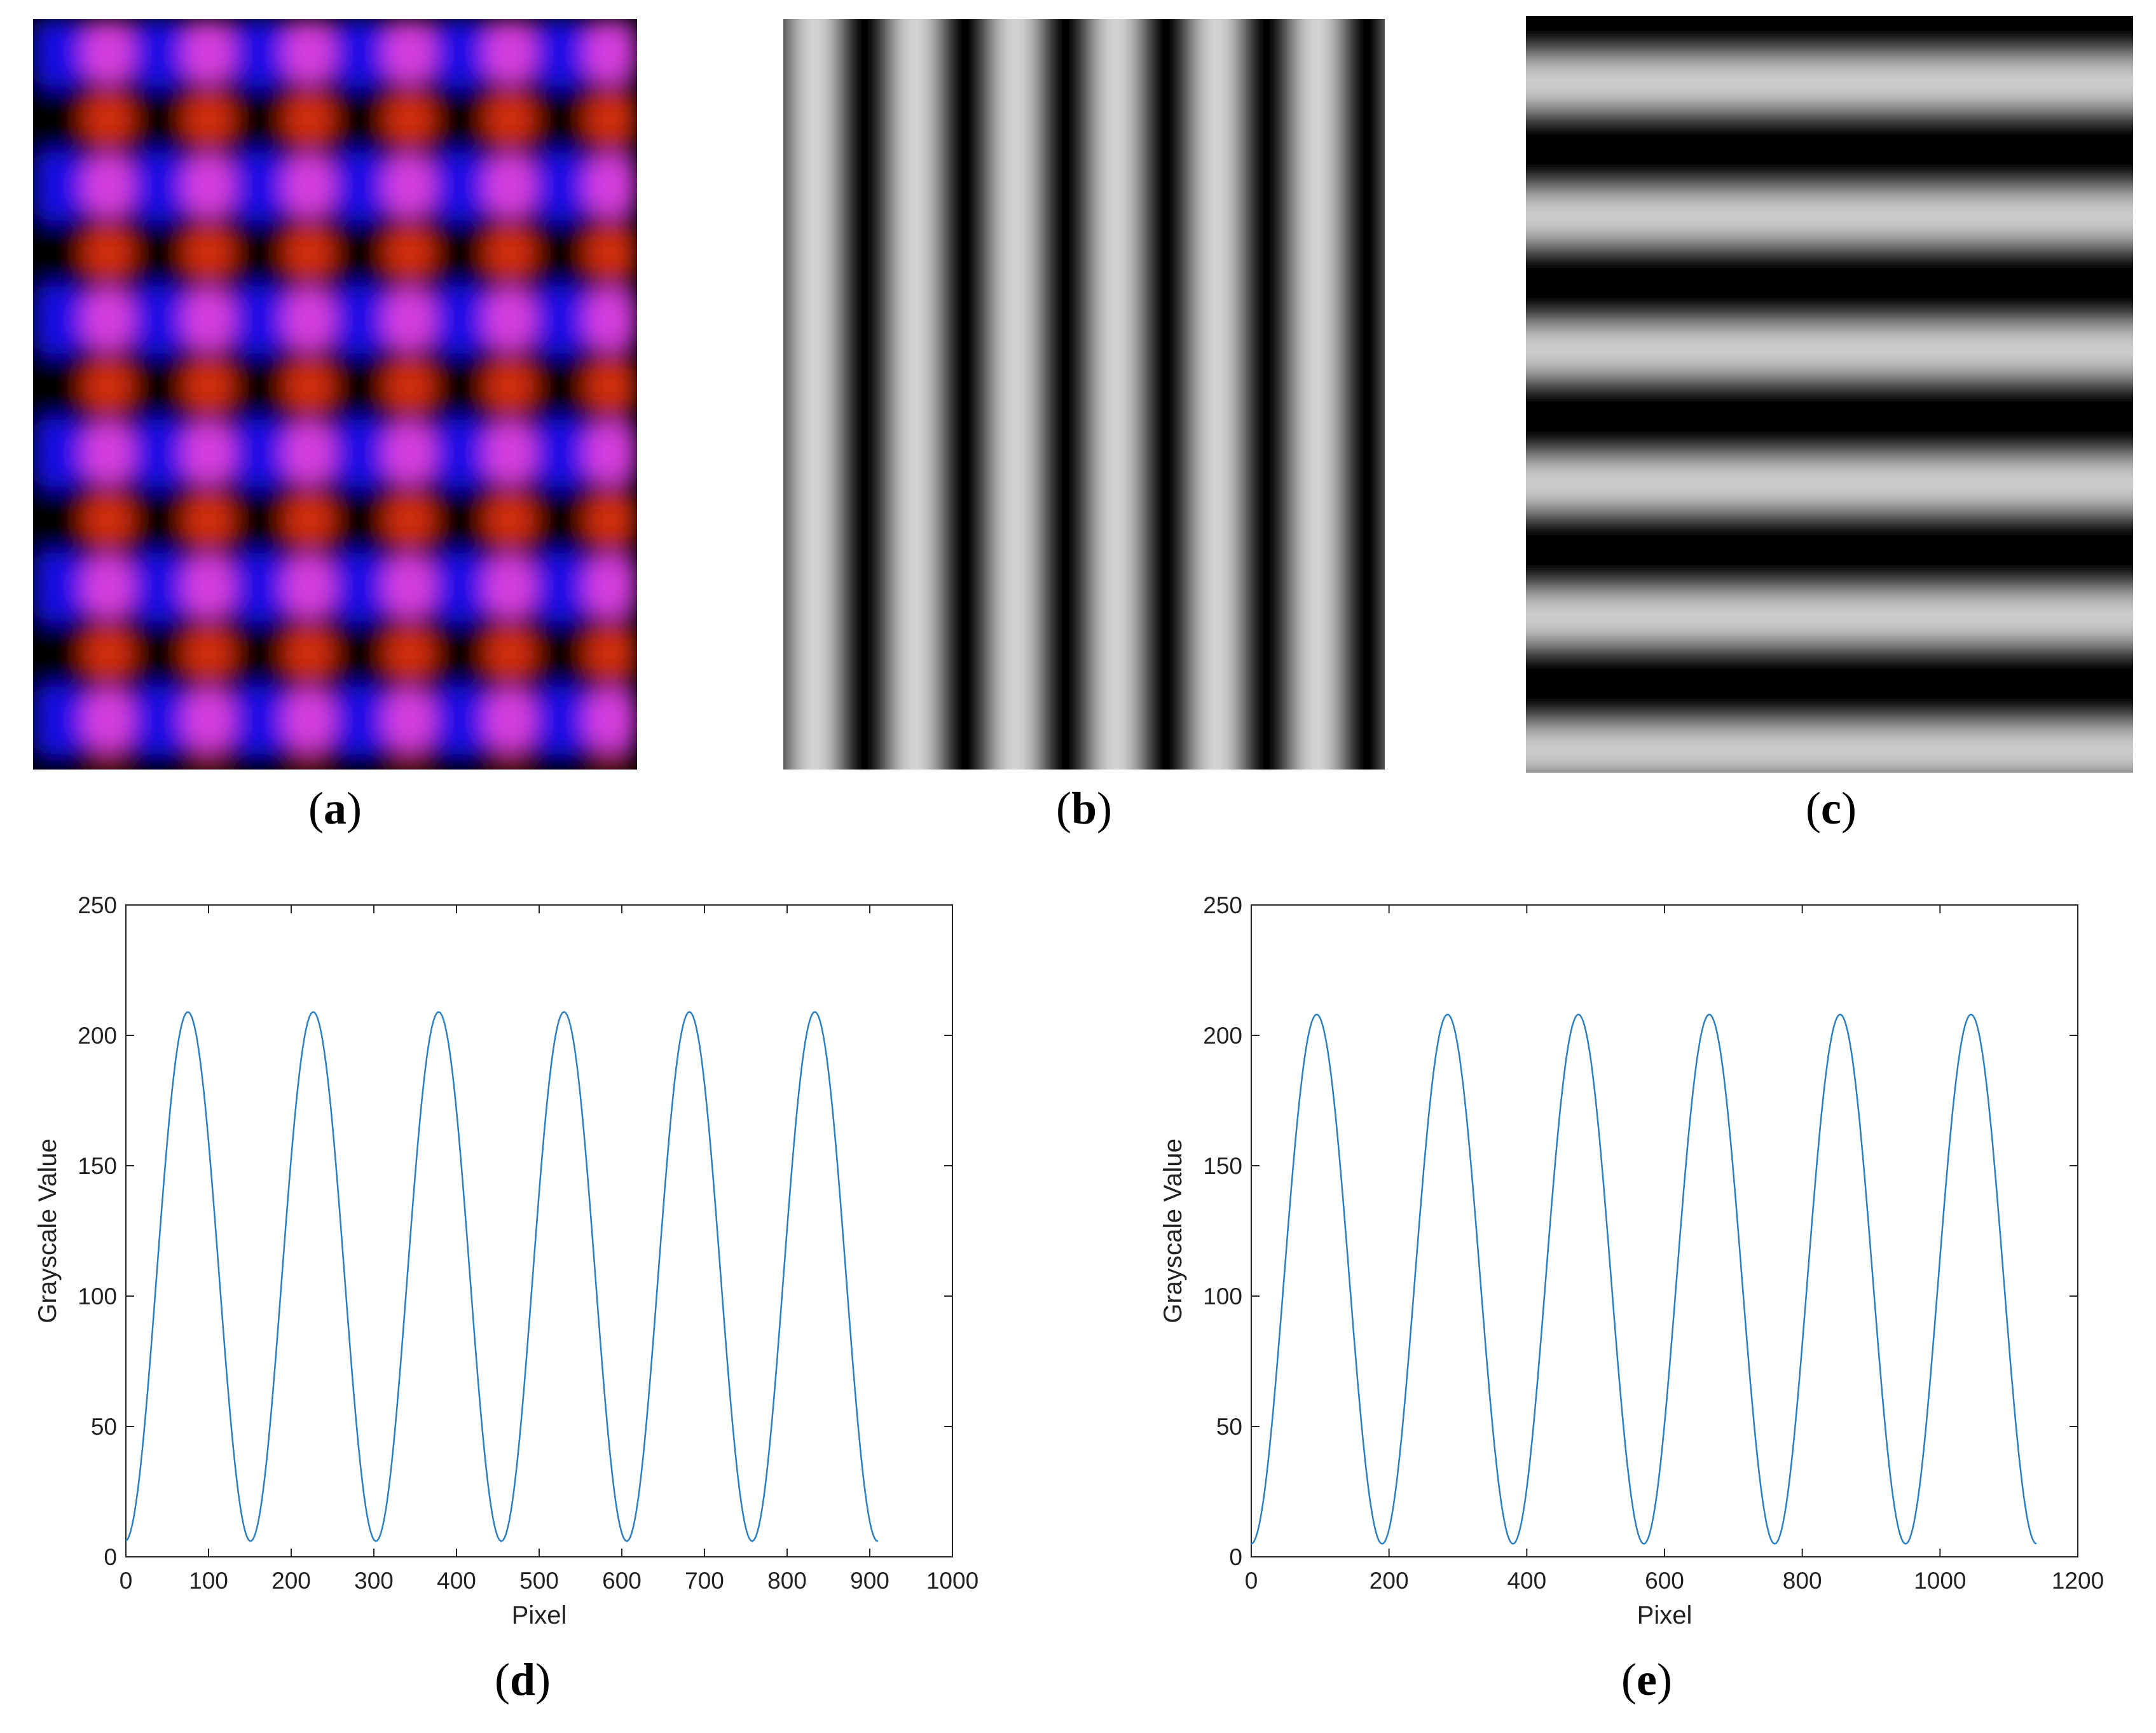 The image size is (2156, 1733). Describe the element at coordinates (1223, 1166) in the screenshot. I see `plot-e-ytick-label: 150` at that location.